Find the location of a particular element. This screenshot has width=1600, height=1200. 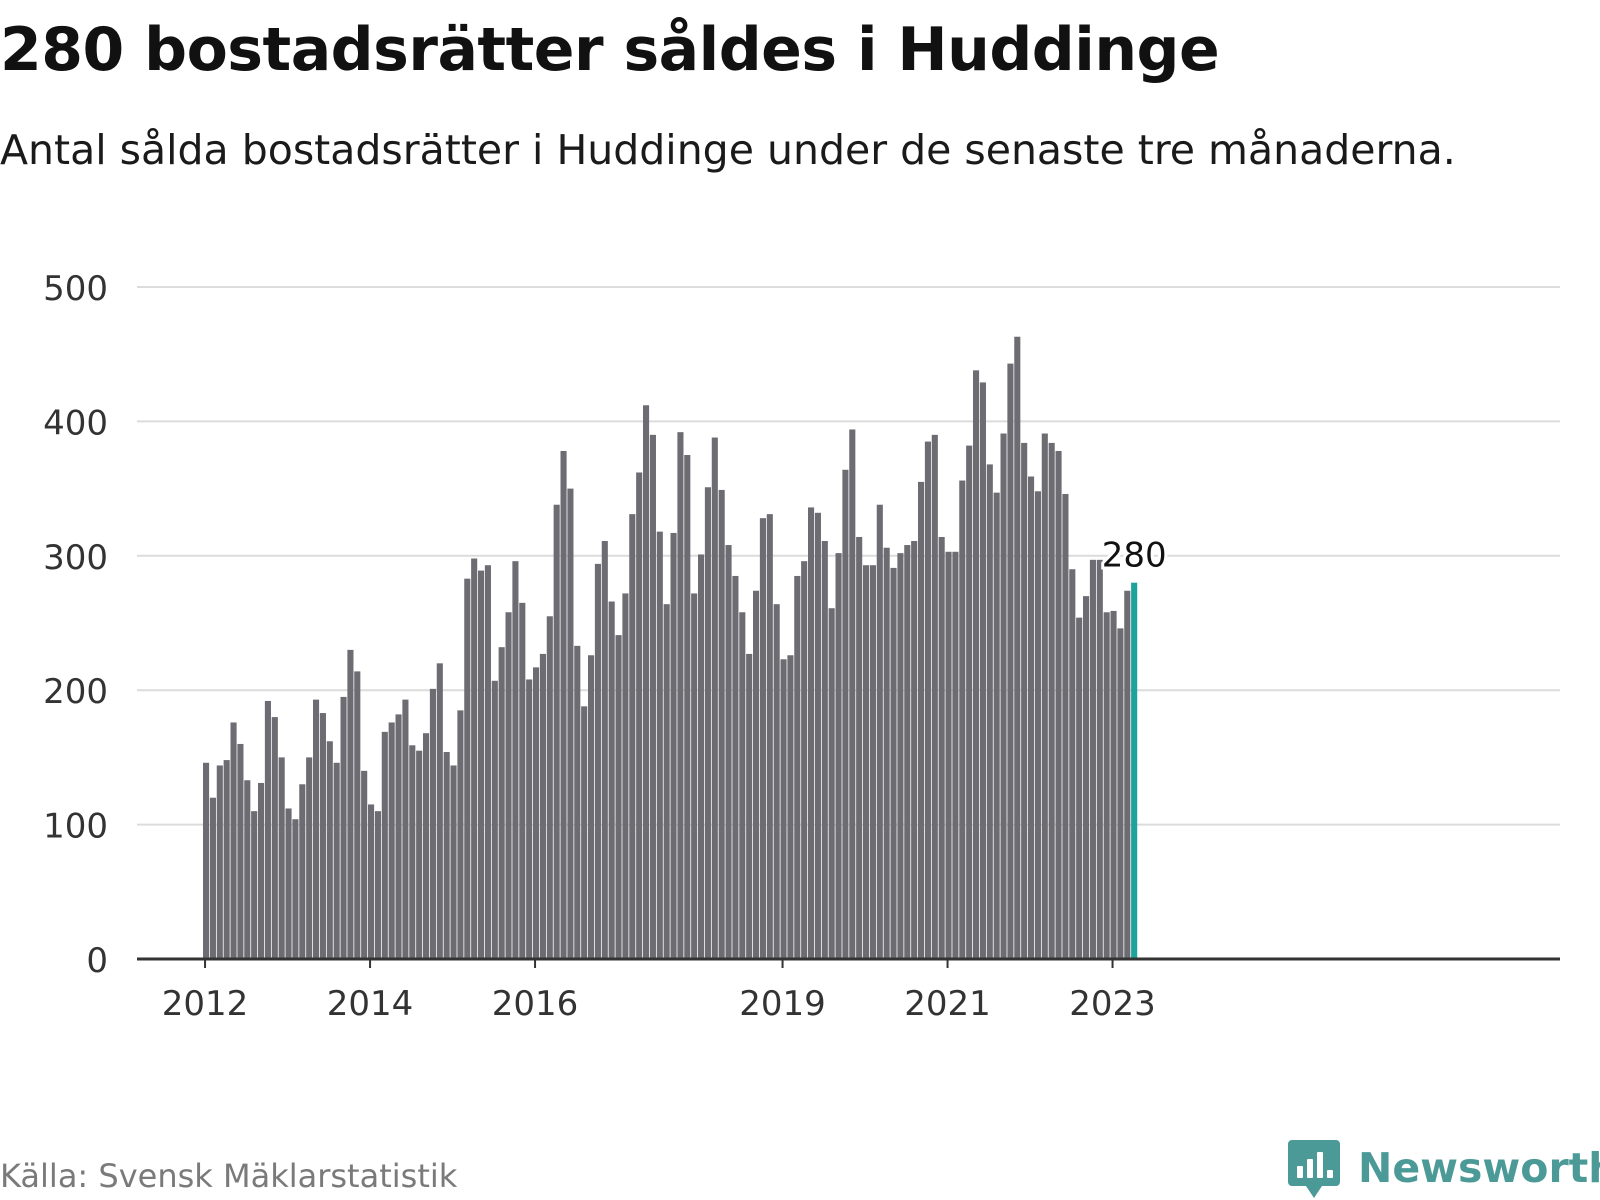

brand-name: Newsworthy is located at coordinates (1479, 1168).